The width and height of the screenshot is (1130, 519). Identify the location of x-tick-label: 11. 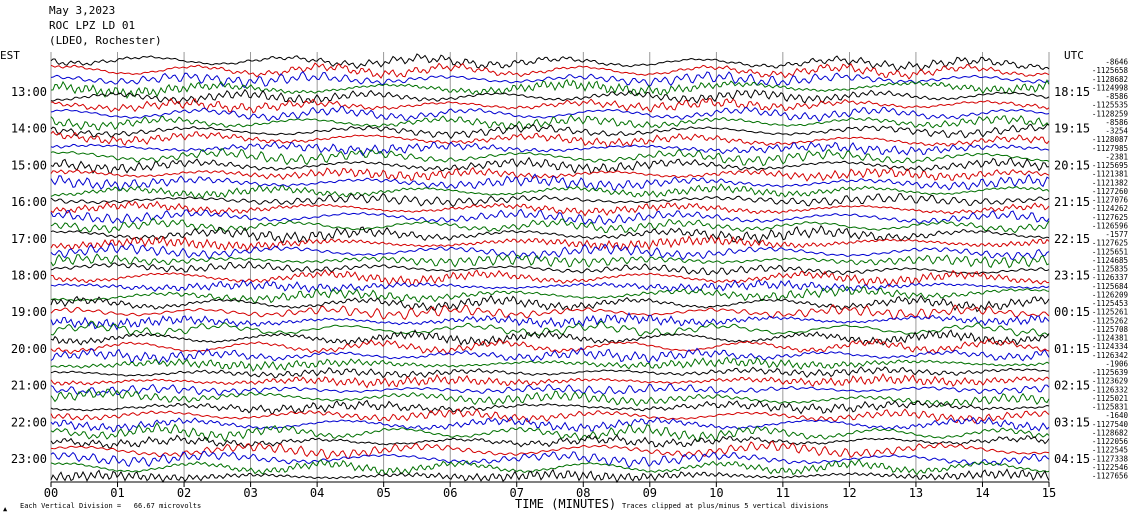
(783, 493).